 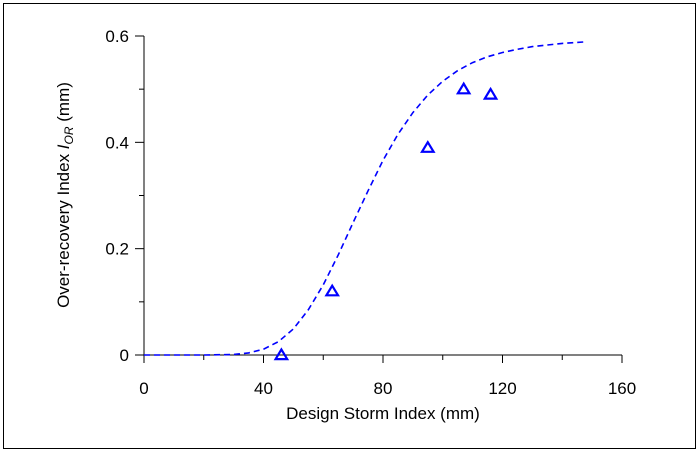 I want to click on x-axis-label: Design Storm Index (mm), so click(x=383, y=413).